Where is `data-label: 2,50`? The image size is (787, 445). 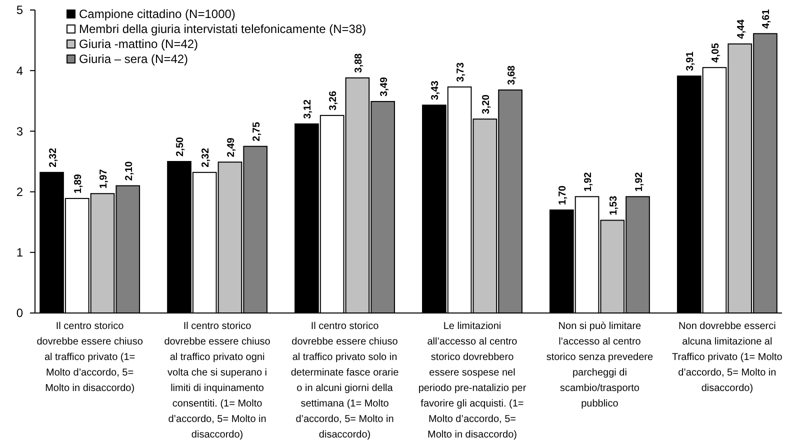 data-label: 2,50 is located at coordinates (180, 146).